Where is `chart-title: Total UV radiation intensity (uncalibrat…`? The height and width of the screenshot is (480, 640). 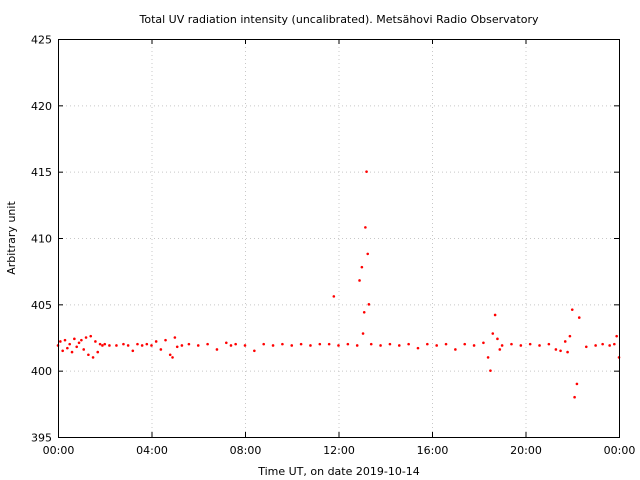
chart-title: Total UV radiation intensity (uncalibrat… is located at coordinates (339, 19).